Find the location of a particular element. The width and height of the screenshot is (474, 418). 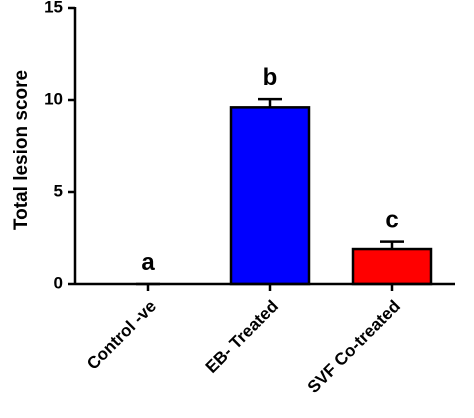

y-axis-label: Total lesion score is located at coordinates (21, 150).